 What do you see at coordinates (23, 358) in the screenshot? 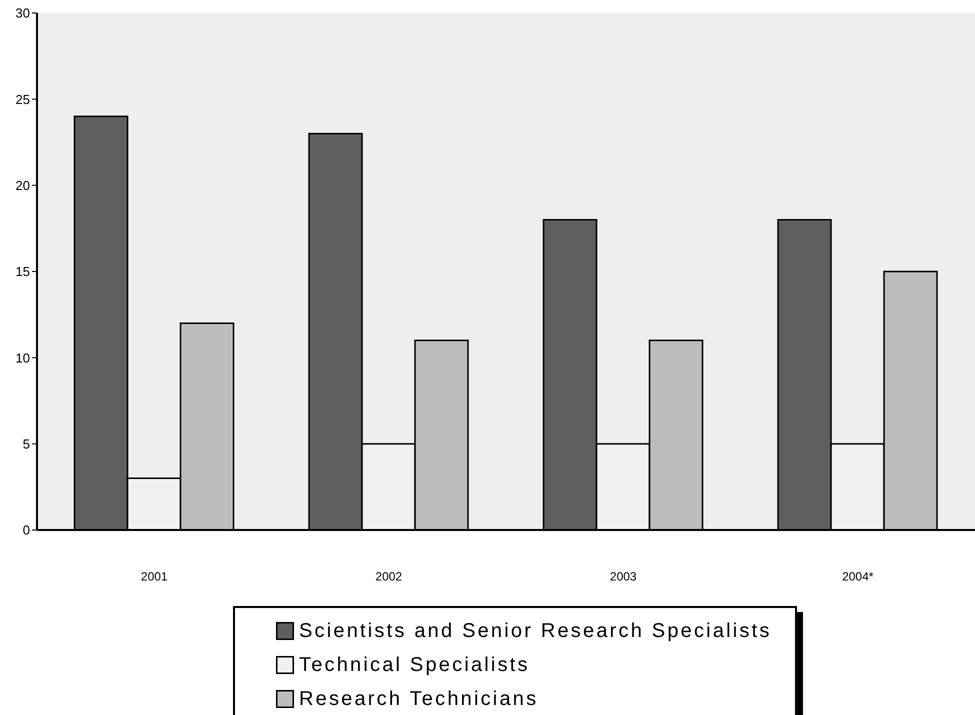
I see `y-tick-label: 10` at bounding box center [23, 358].